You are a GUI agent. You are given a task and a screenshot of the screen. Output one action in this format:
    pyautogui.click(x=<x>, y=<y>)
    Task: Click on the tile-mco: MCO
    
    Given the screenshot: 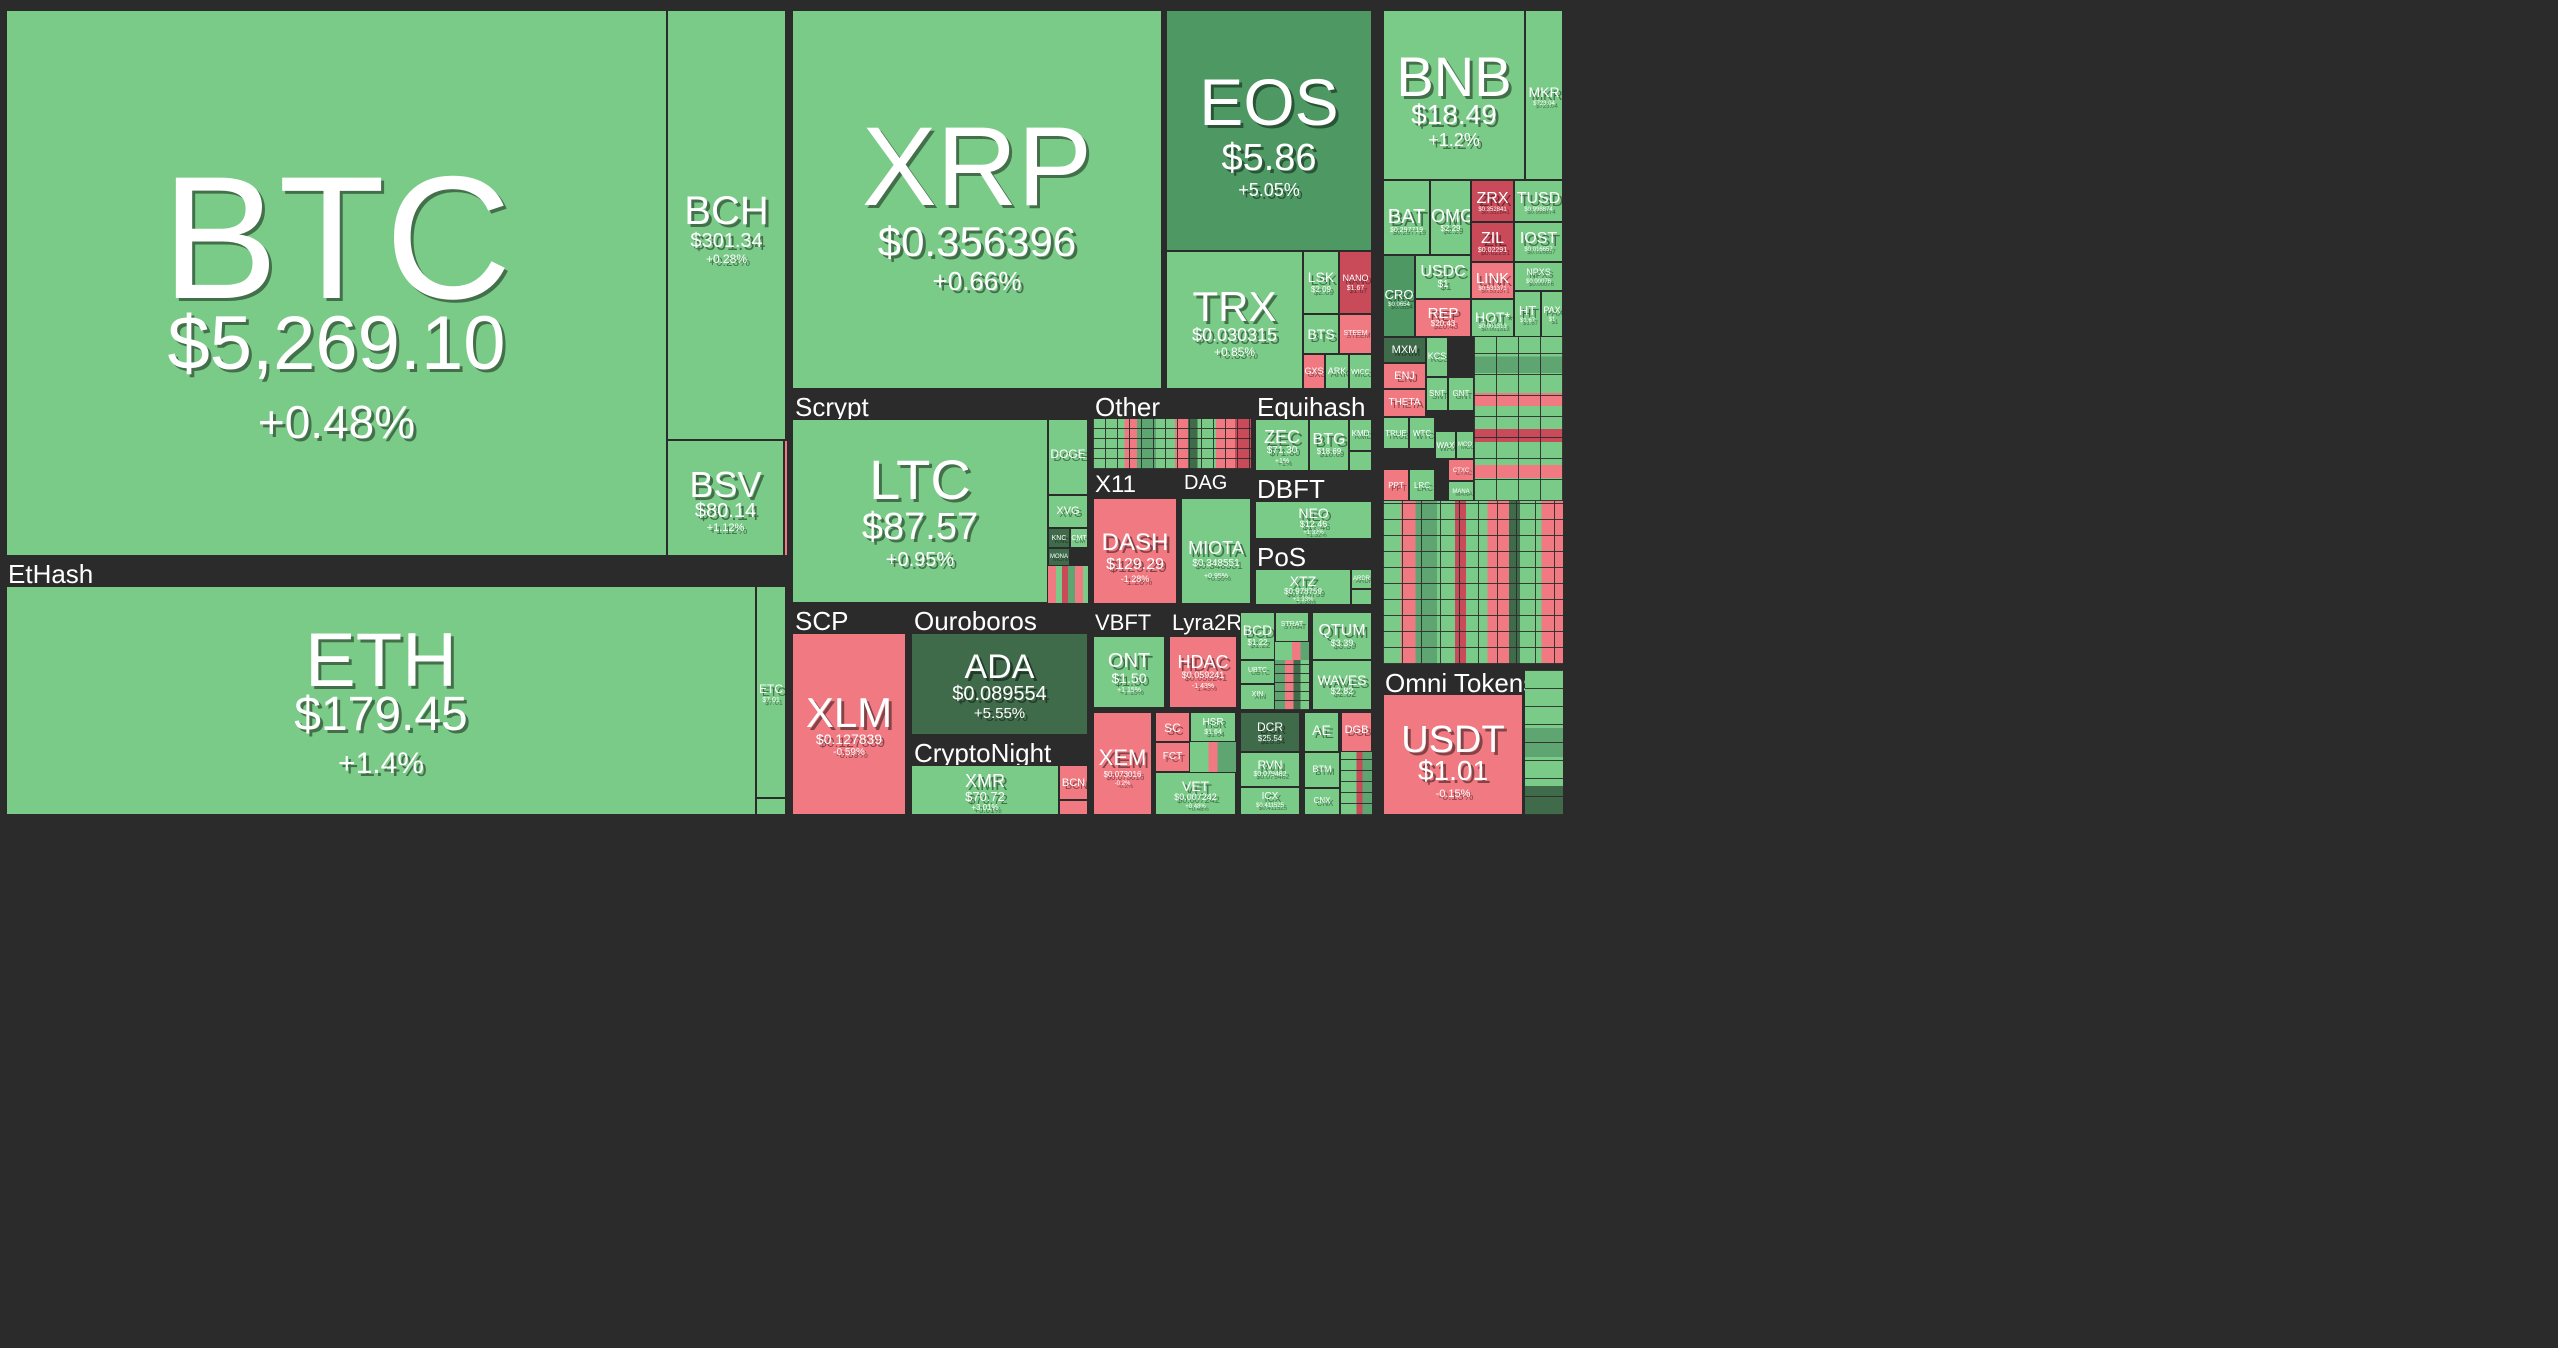 What is the action you would take?
    pyautogui.click(x=1465, y=445)
    